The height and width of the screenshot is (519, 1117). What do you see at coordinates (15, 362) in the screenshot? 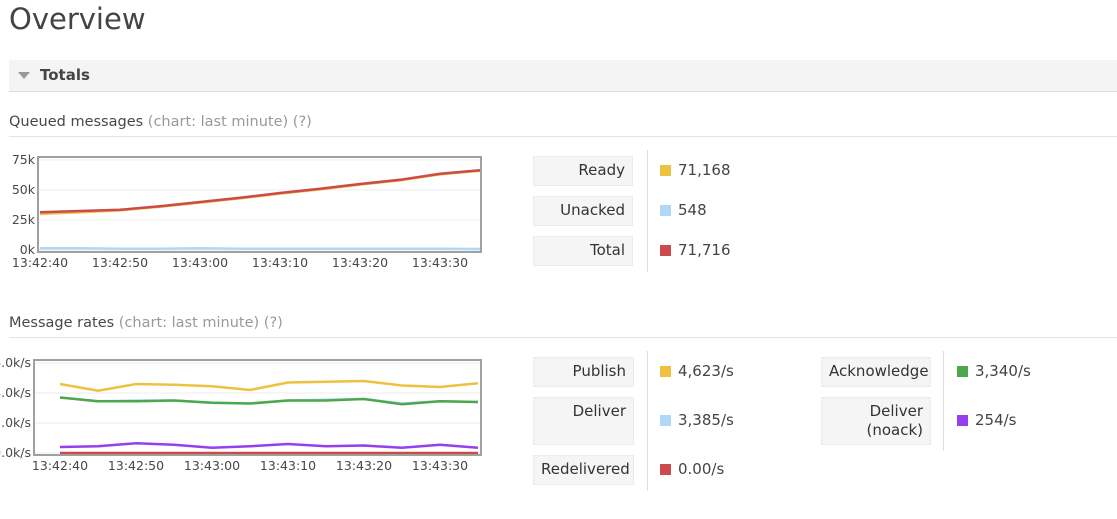
I see `y-tick-label: 6.0k/s` at bounding box center [15, 362].